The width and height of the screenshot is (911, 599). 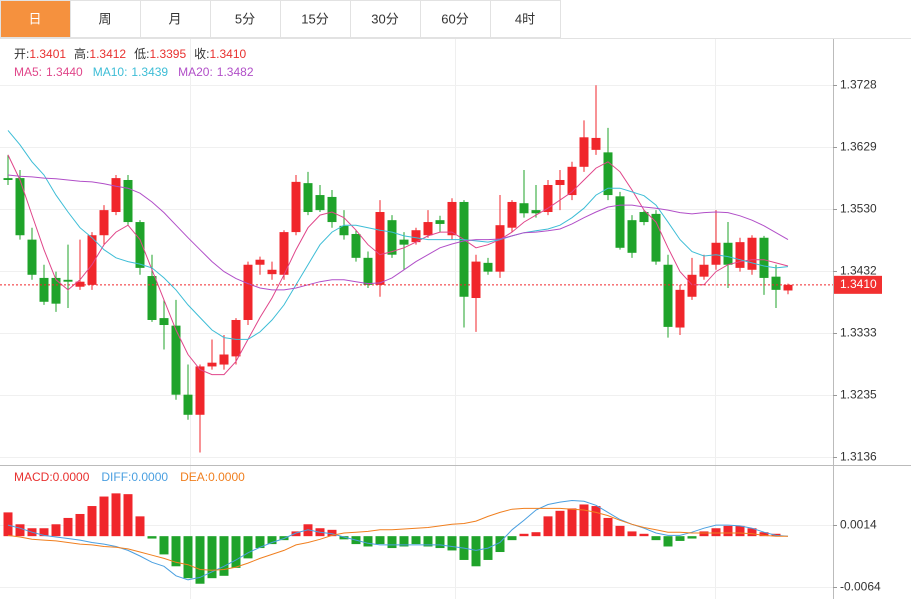 I want to click on legend-text: 高:, so click(x=81, y=53).